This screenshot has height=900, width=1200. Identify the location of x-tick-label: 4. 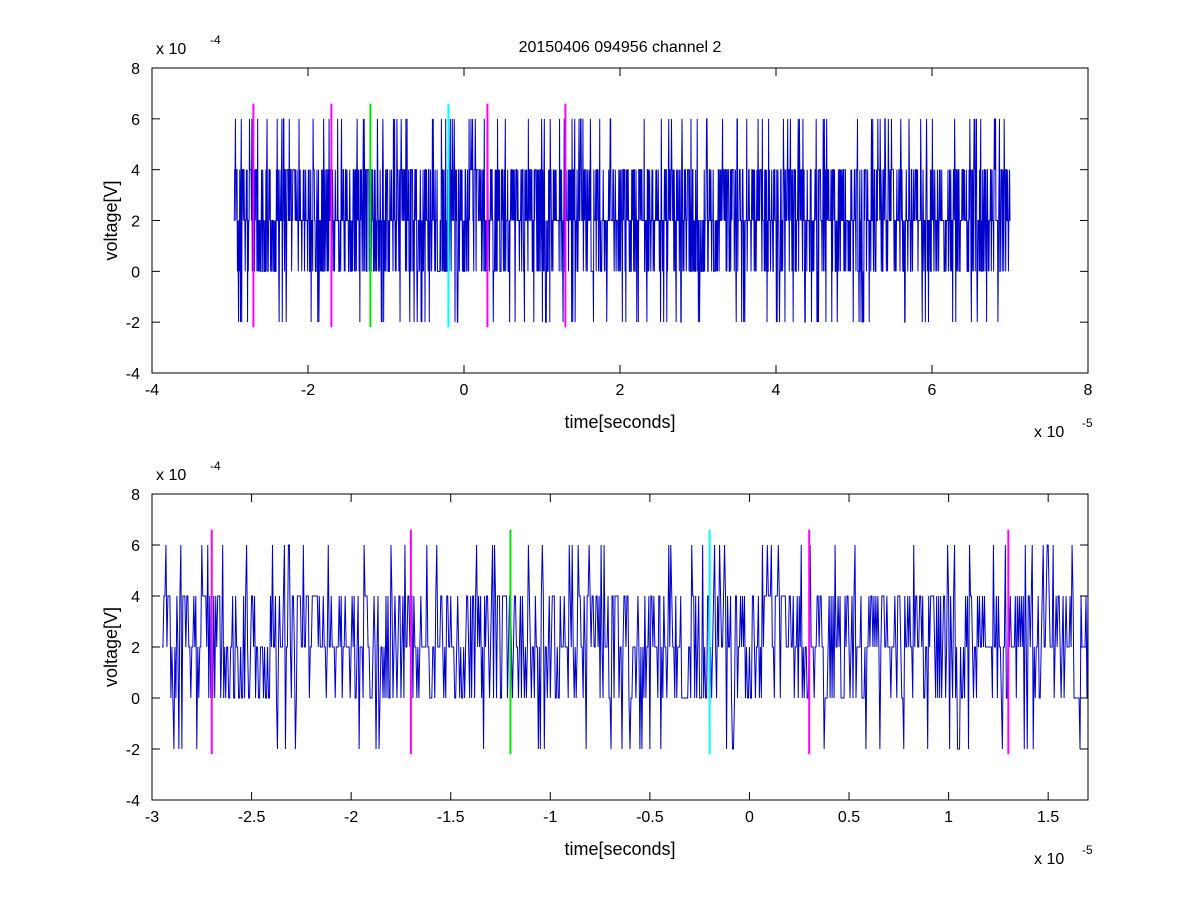
(776, 390).